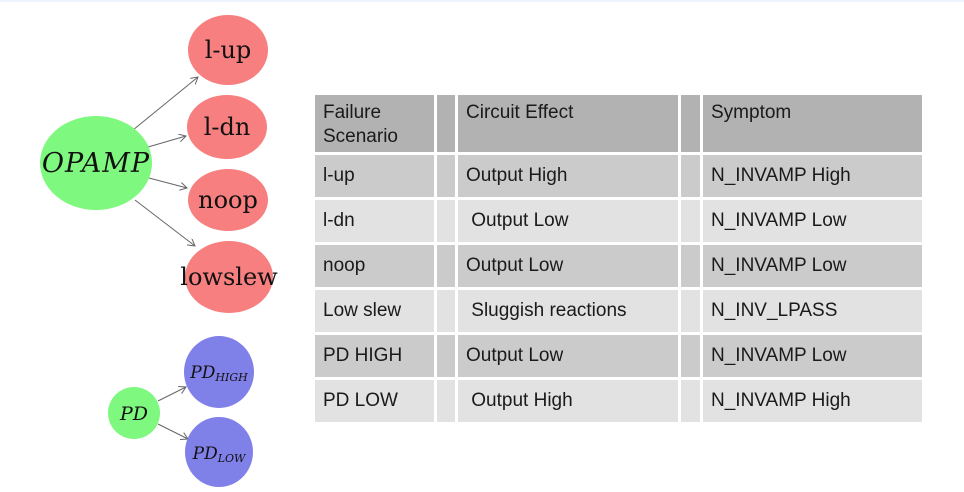  I want to click on arrow-opamp-ldn, so click(166, 142).